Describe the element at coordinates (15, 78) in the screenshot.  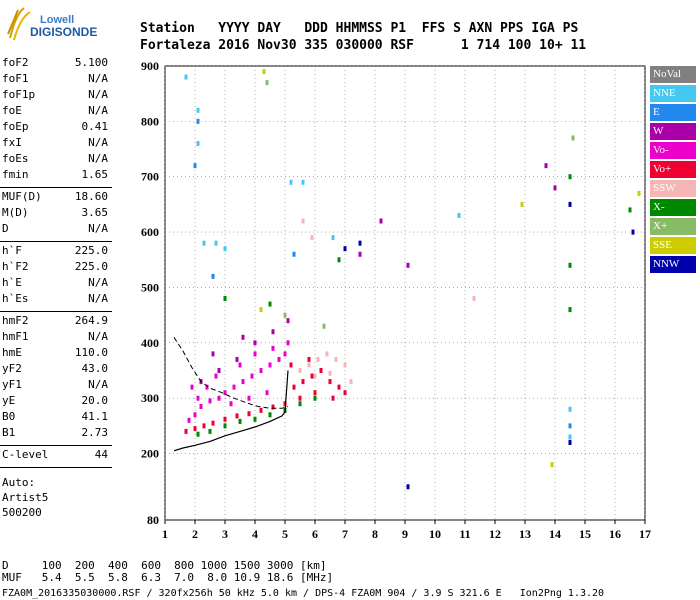
I see `param-name: foF1` at that location.